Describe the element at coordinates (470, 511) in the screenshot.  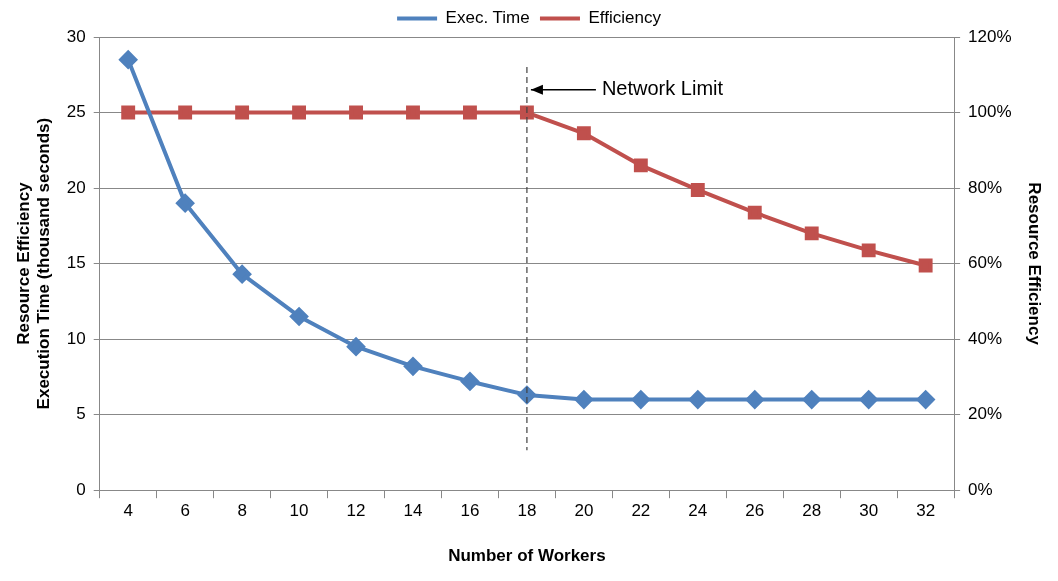
I see `x-tick-label: 16` at that location.